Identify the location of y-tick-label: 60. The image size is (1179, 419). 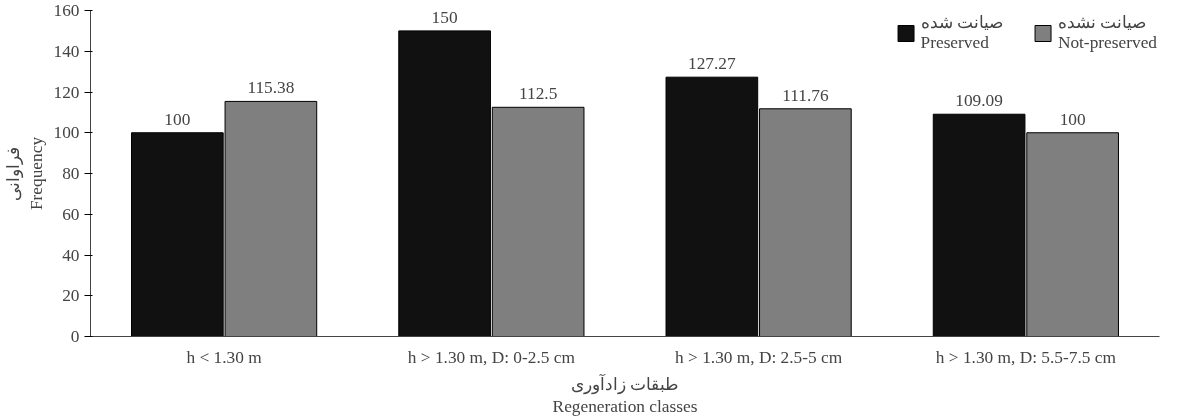
(71, 214).